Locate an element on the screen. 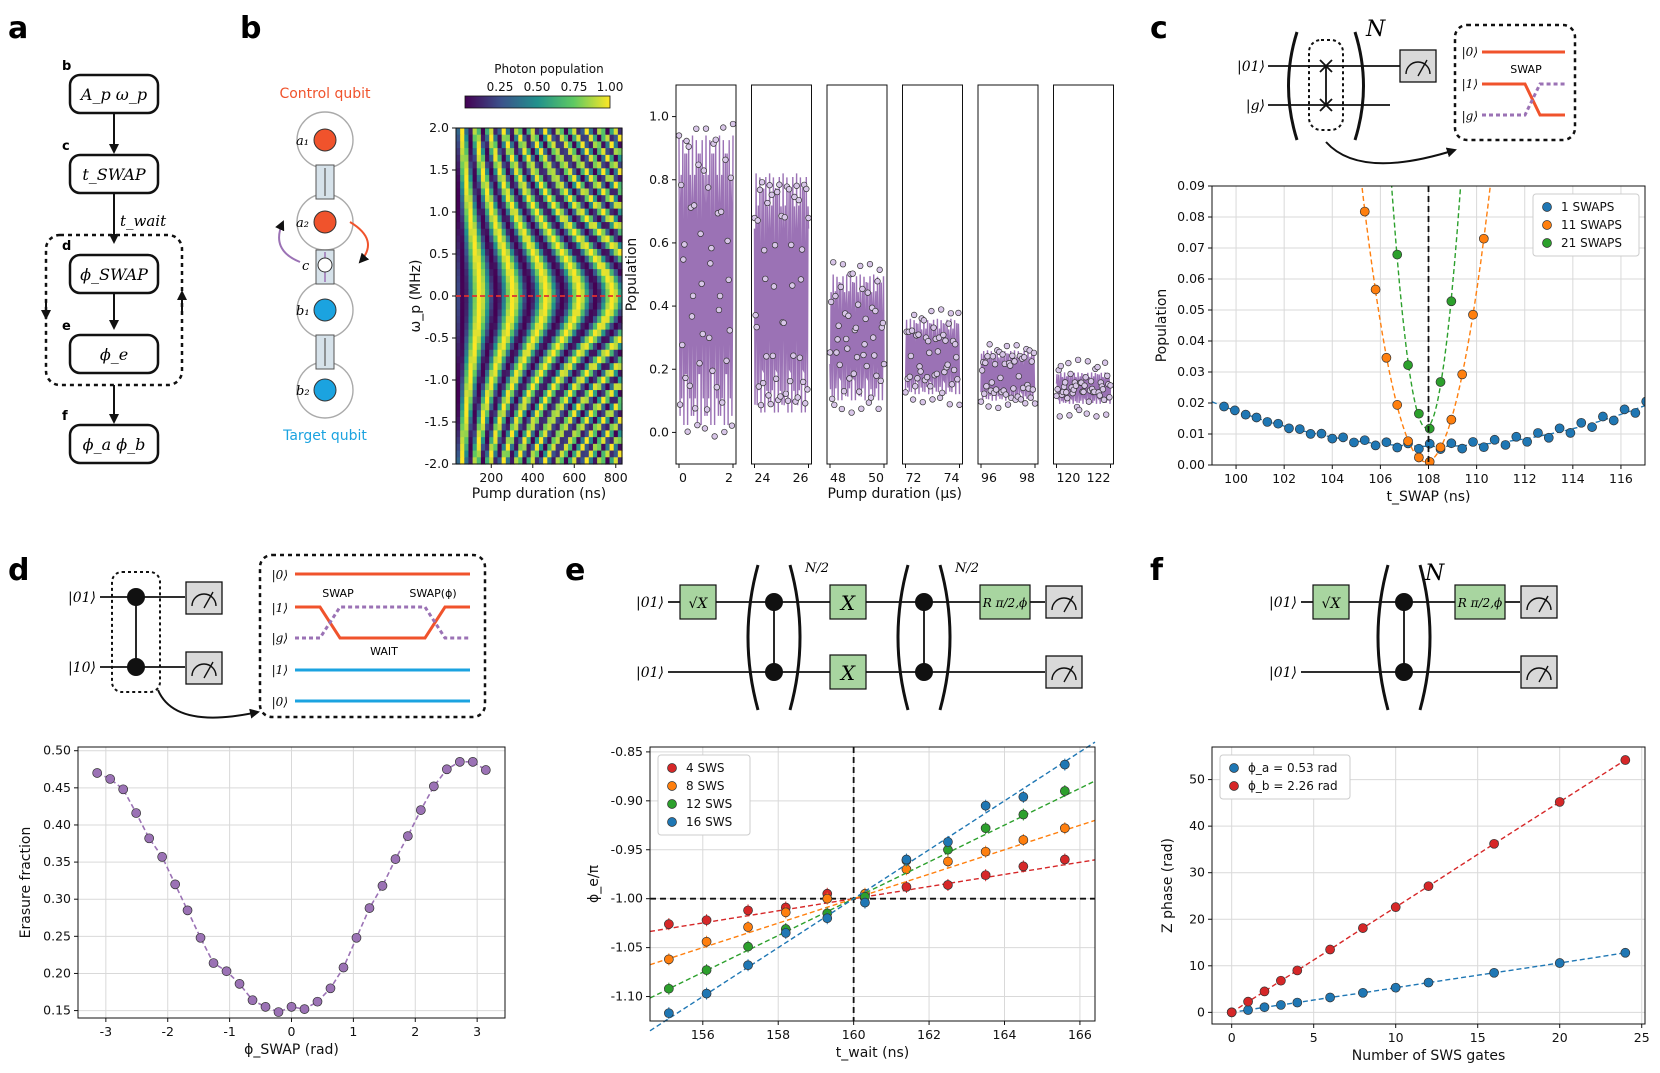 The image size is (1660, 1073). legend-box is located at coordinates (1586, 225).